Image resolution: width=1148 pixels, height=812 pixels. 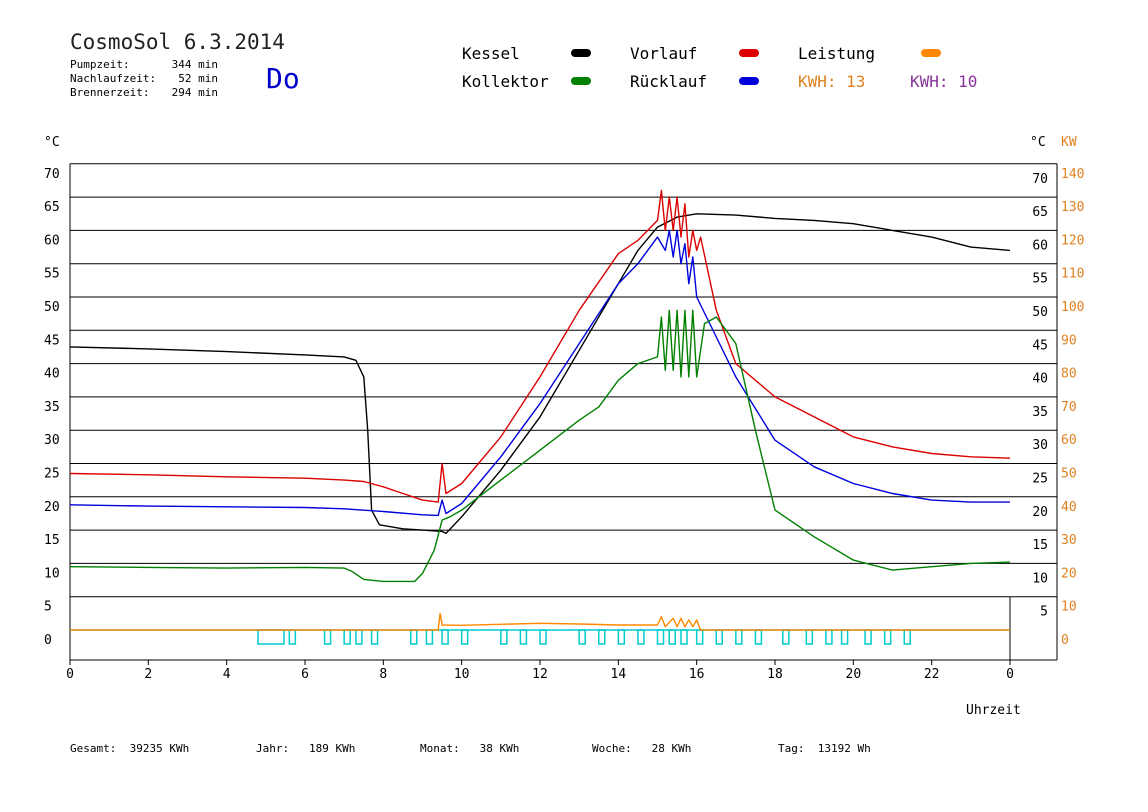 What do you see at coordinates (70, 674) in the screenshot?
I see `x-tick-0: 0` at bounding box center [70, 674].